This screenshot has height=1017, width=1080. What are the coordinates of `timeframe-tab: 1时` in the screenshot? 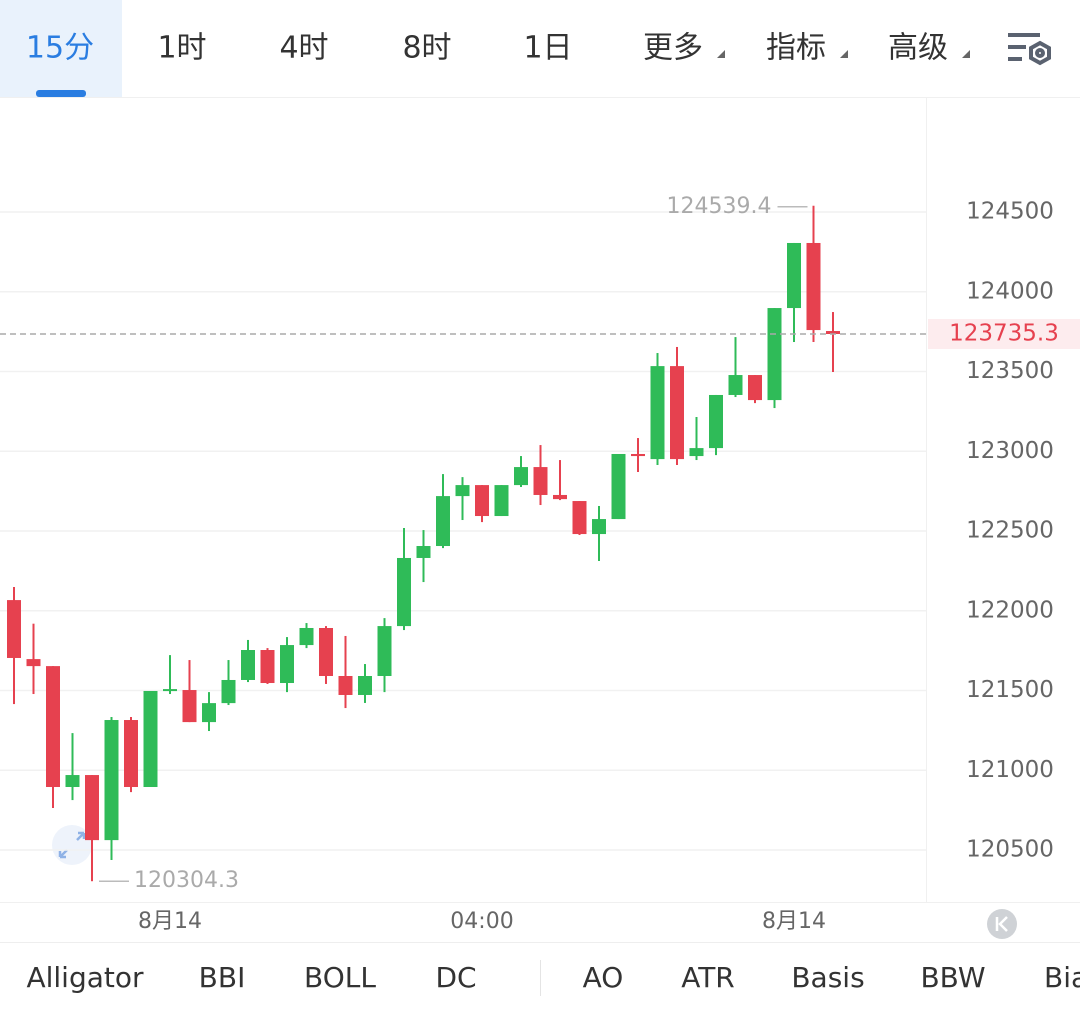 It's located at (181, 48).